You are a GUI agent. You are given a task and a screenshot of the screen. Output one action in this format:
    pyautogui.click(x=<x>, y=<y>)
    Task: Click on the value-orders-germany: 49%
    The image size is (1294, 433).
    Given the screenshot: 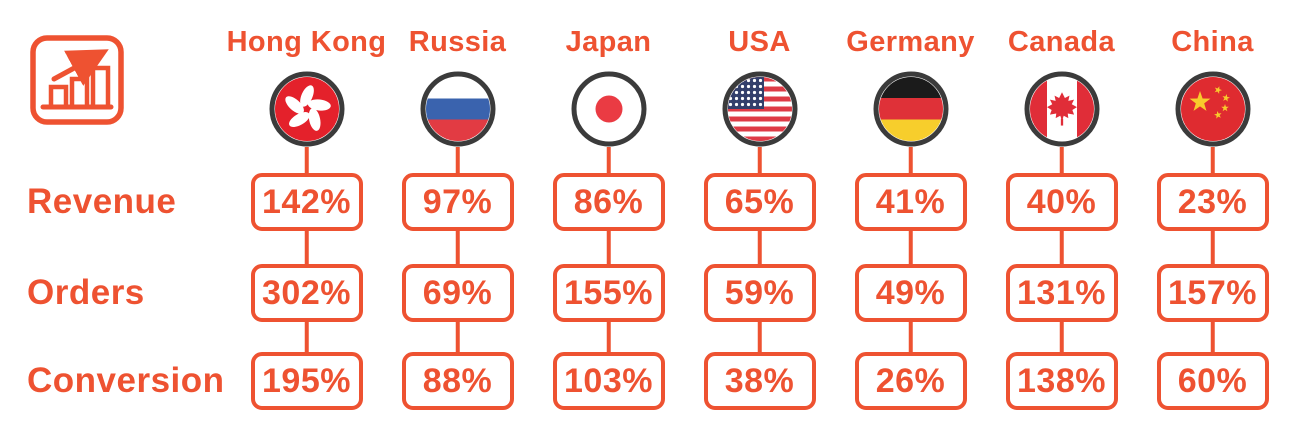 What is the action you would take?
    pyautogui.click(x=910, y=293)
    